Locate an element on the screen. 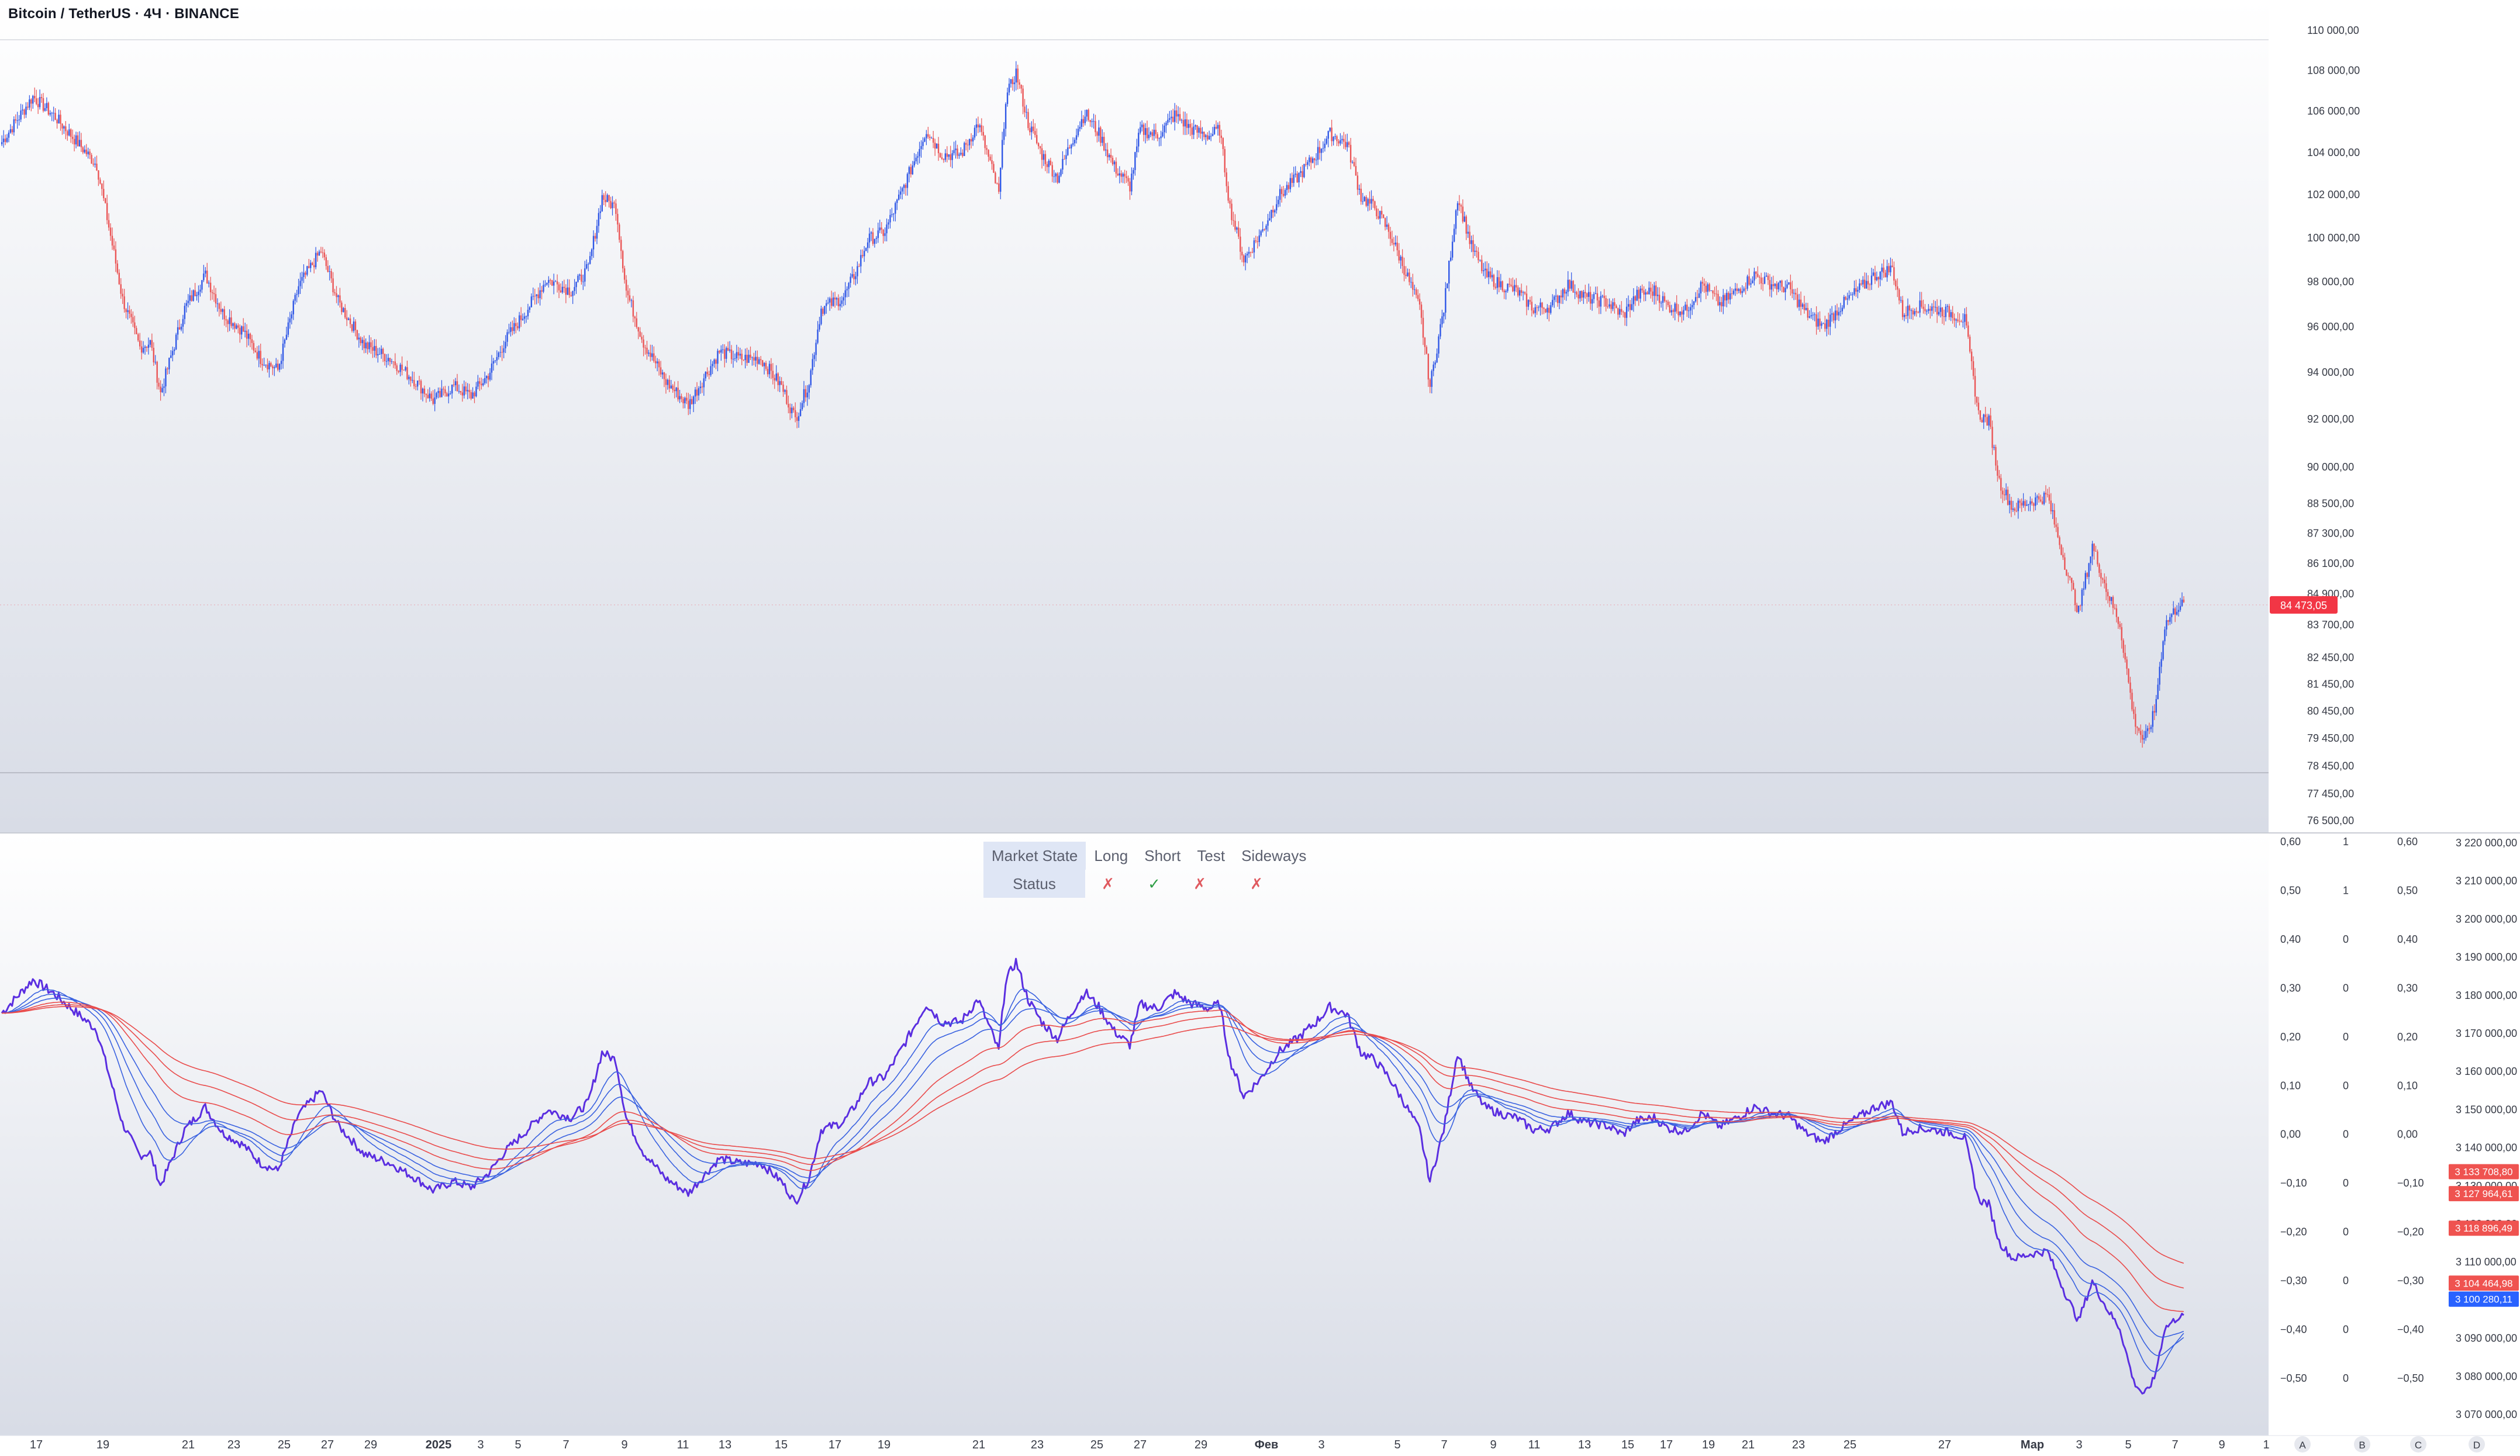 Image resolution: width=2520 pixels, height=1456 pixels. short-header: Short is located at coordinates (1162, 855).